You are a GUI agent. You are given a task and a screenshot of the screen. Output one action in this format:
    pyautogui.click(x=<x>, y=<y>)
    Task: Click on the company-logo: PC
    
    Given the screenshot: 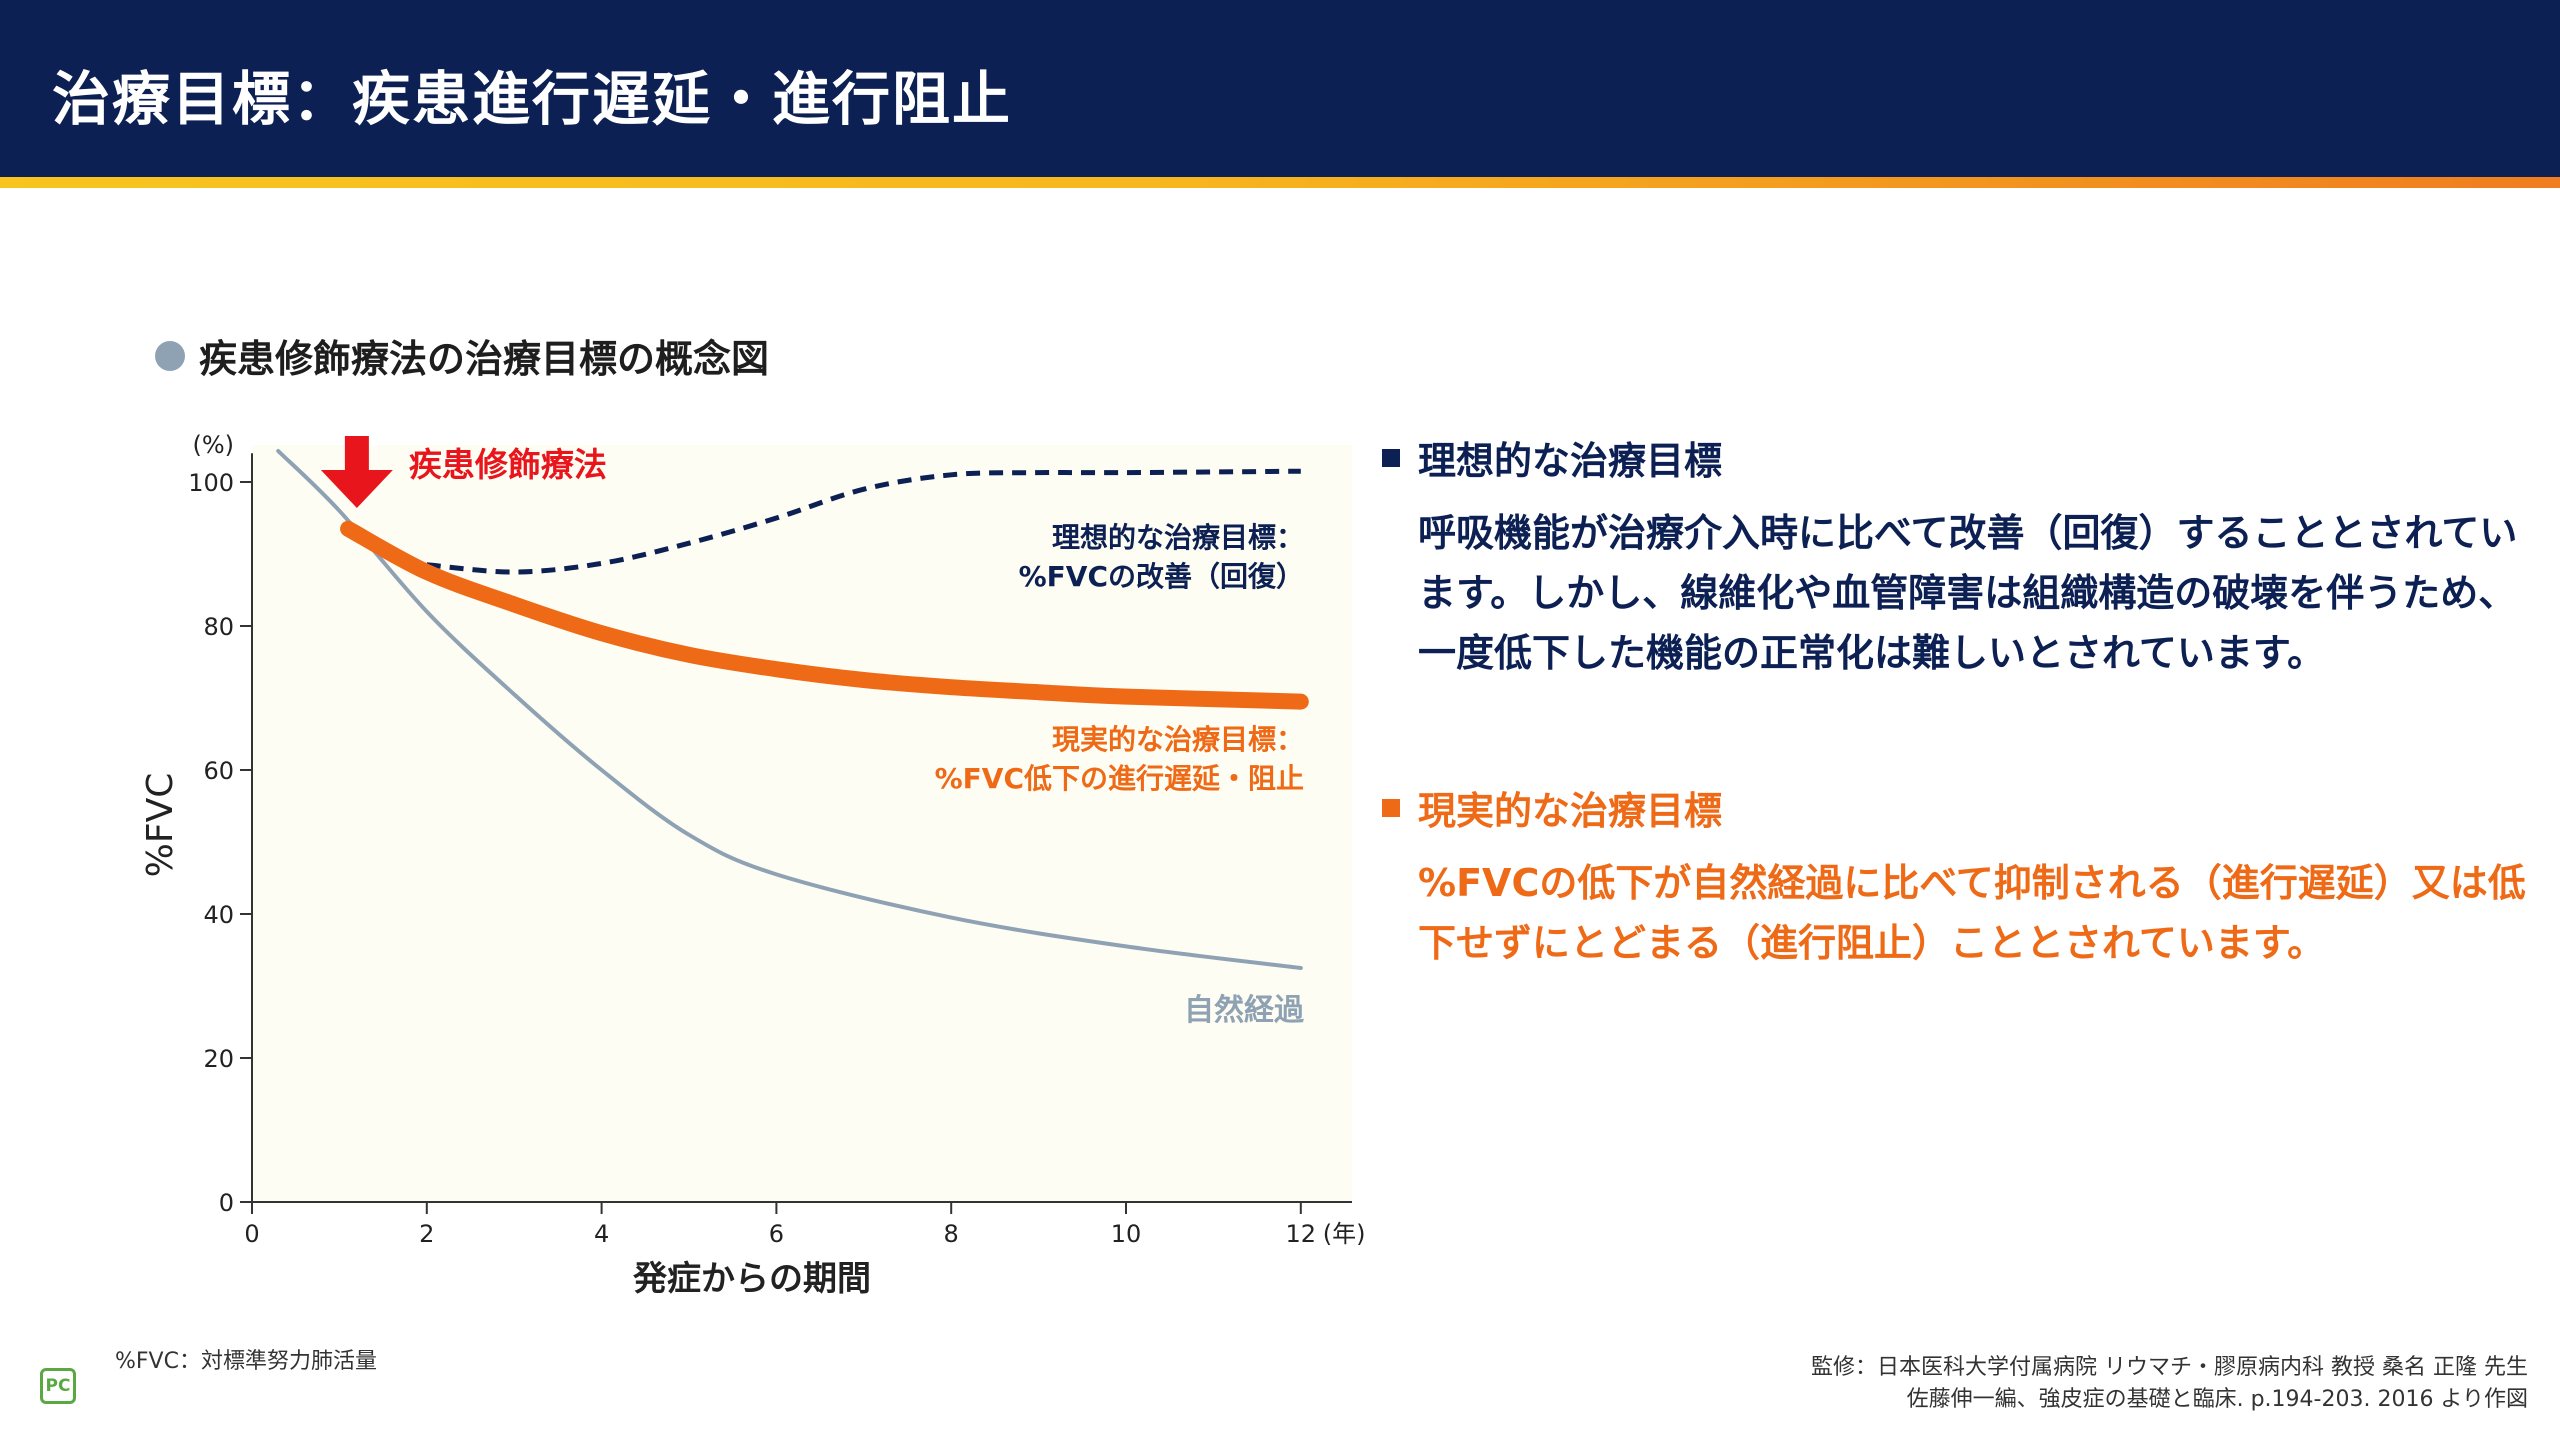 What is the action you would take?
    pyautogui.click(x=58, y=1386)
    